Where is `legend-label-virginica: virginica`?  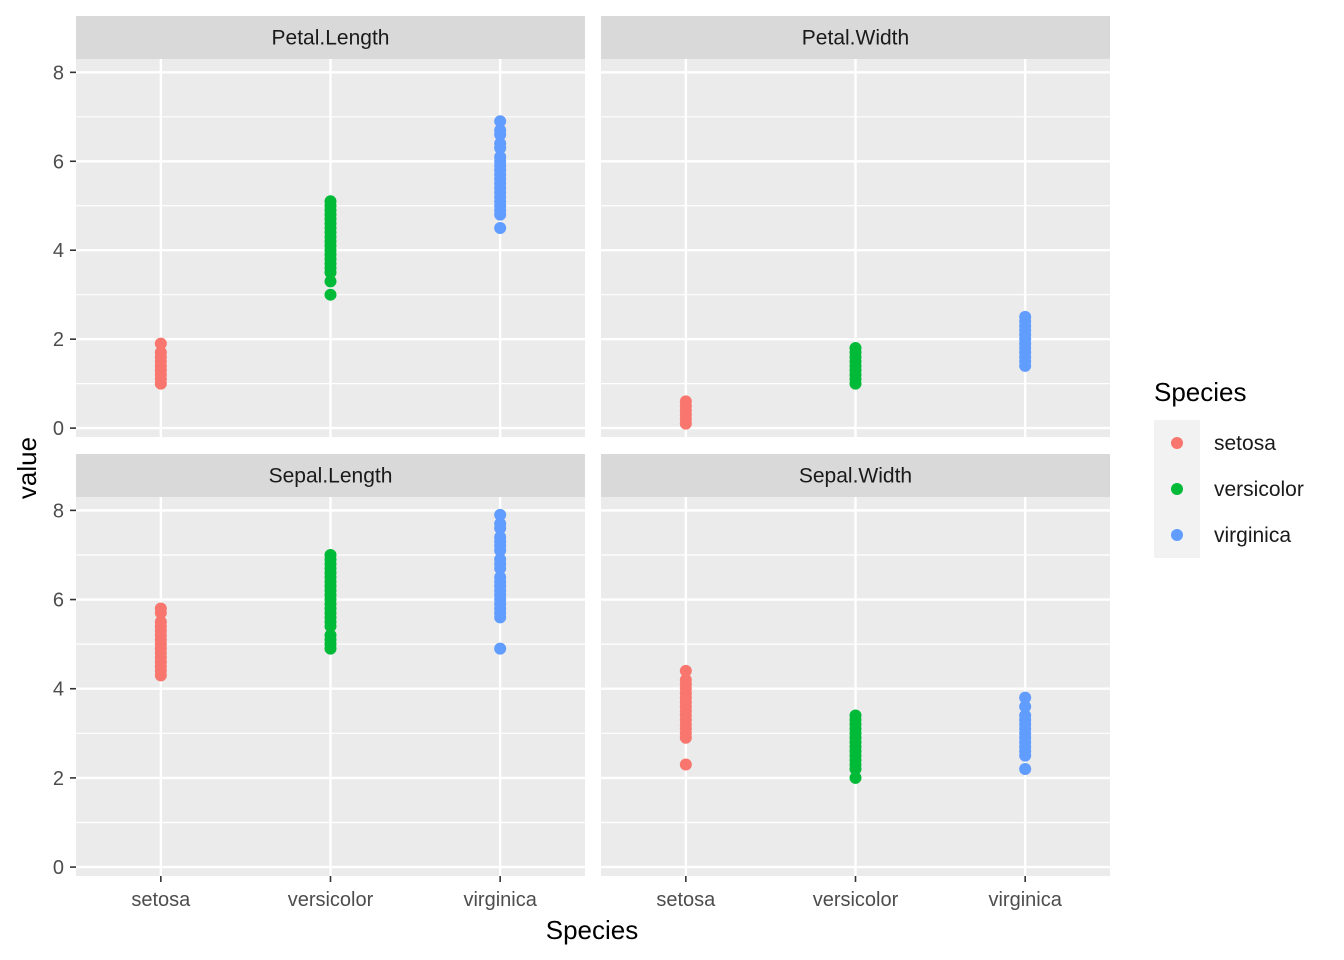
legend-label-virginica: virginica is located at coordinates (1252, 535).